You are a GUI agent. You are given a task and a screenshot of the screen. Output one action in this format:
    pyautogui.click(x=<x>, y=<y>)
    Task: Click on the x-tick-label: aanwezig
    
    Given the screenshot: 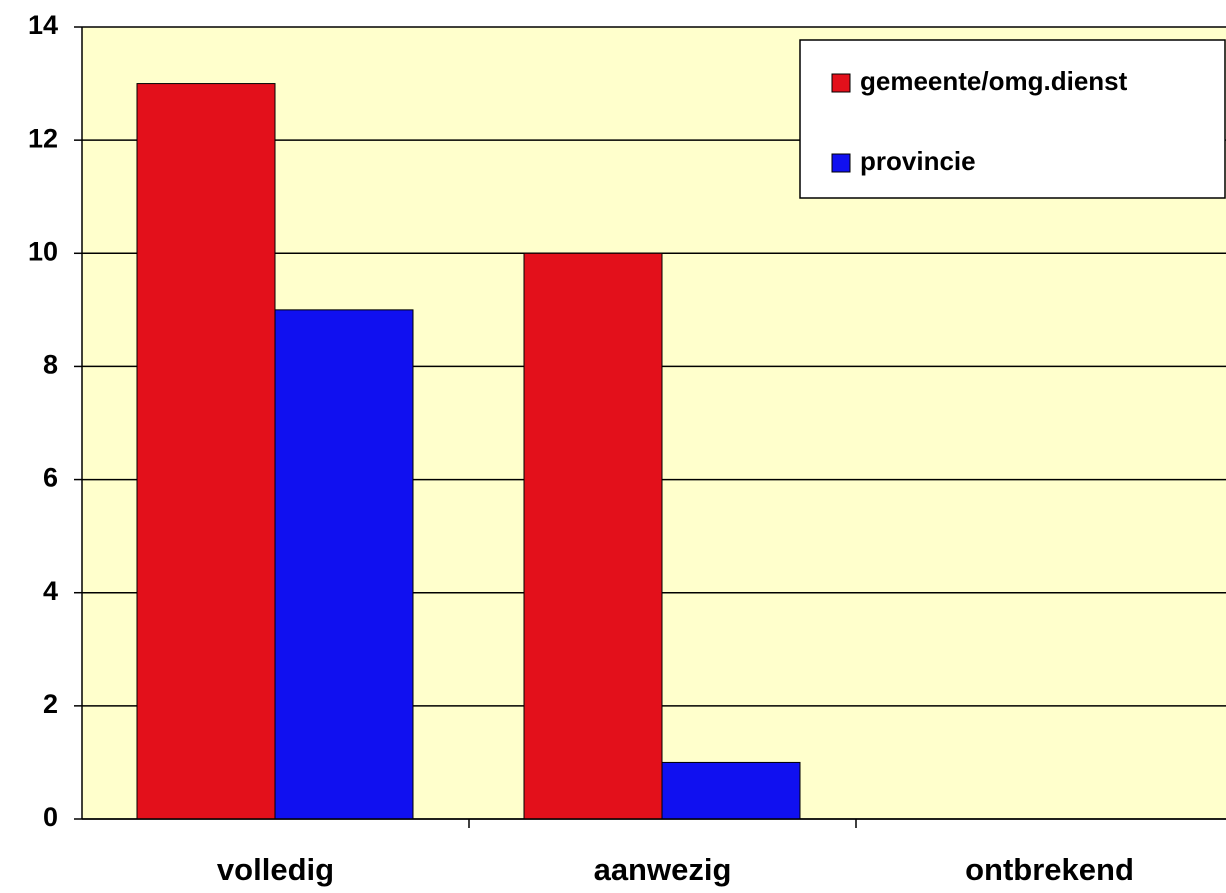 What is the action you would take?
    pyautogui.click(x=663, y=869)
    